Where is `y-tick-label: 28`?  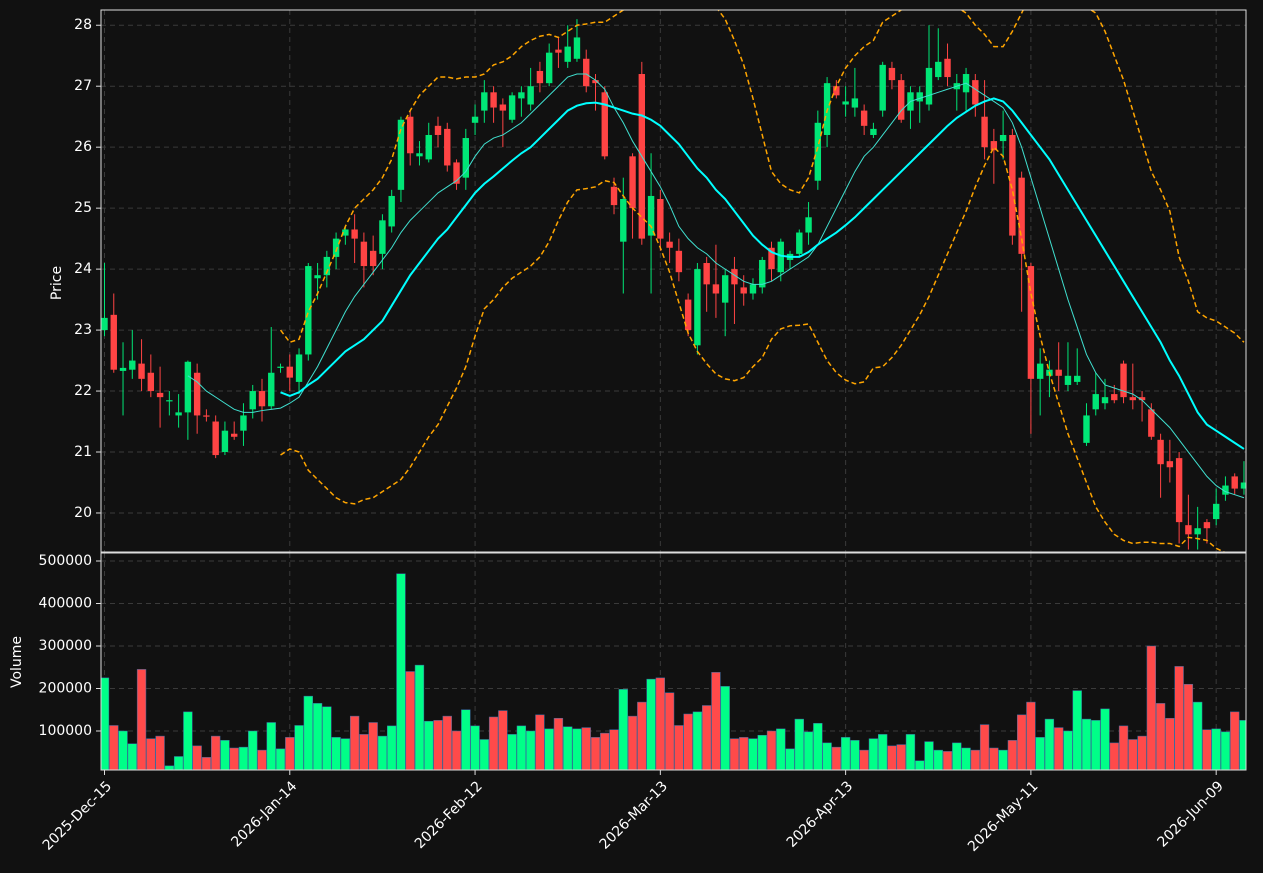
y-tick-label: 28 is located at coordinates (83, 25).